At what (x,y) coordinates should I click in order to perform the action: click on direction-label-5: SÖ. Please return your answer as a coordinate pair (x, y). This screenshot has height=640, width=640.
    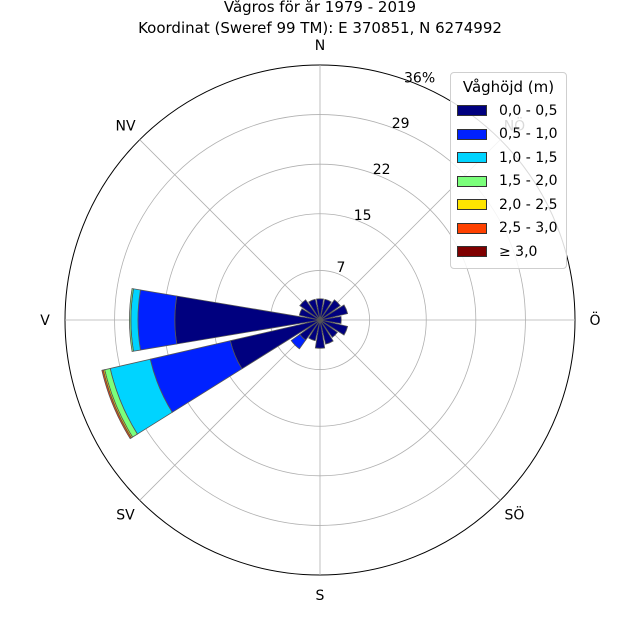
    Looking at the image, I should click on (515, 514).